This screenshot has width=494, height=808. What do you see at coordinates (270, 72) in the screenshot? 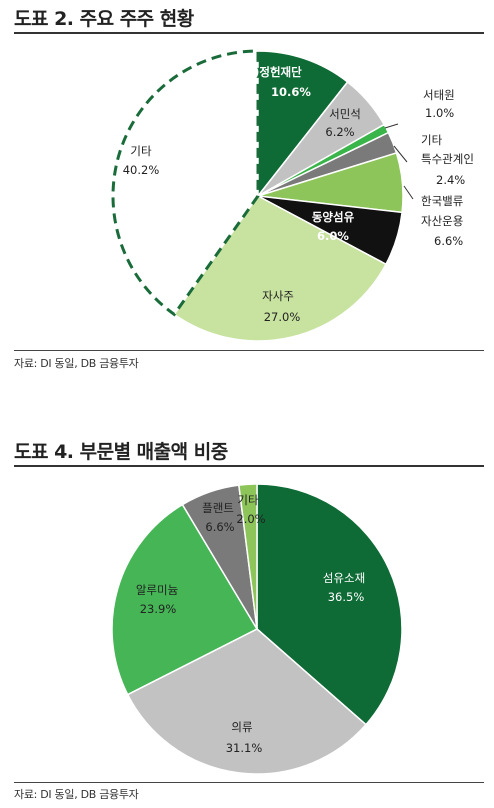
I see `chart1-slice-0-name: (재)정헌재단` at bounding box center [270, 72].